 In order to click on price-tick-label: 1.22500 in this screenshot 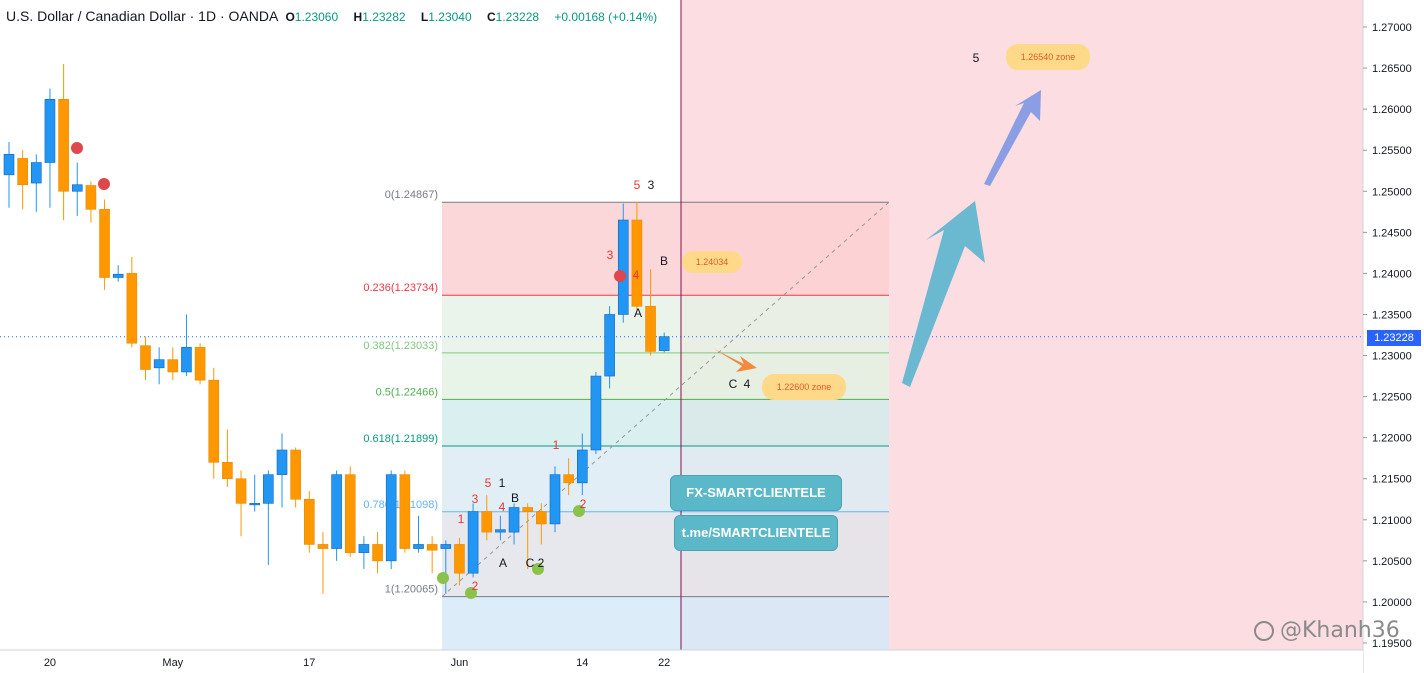, I will do `click(1392, 398)`.